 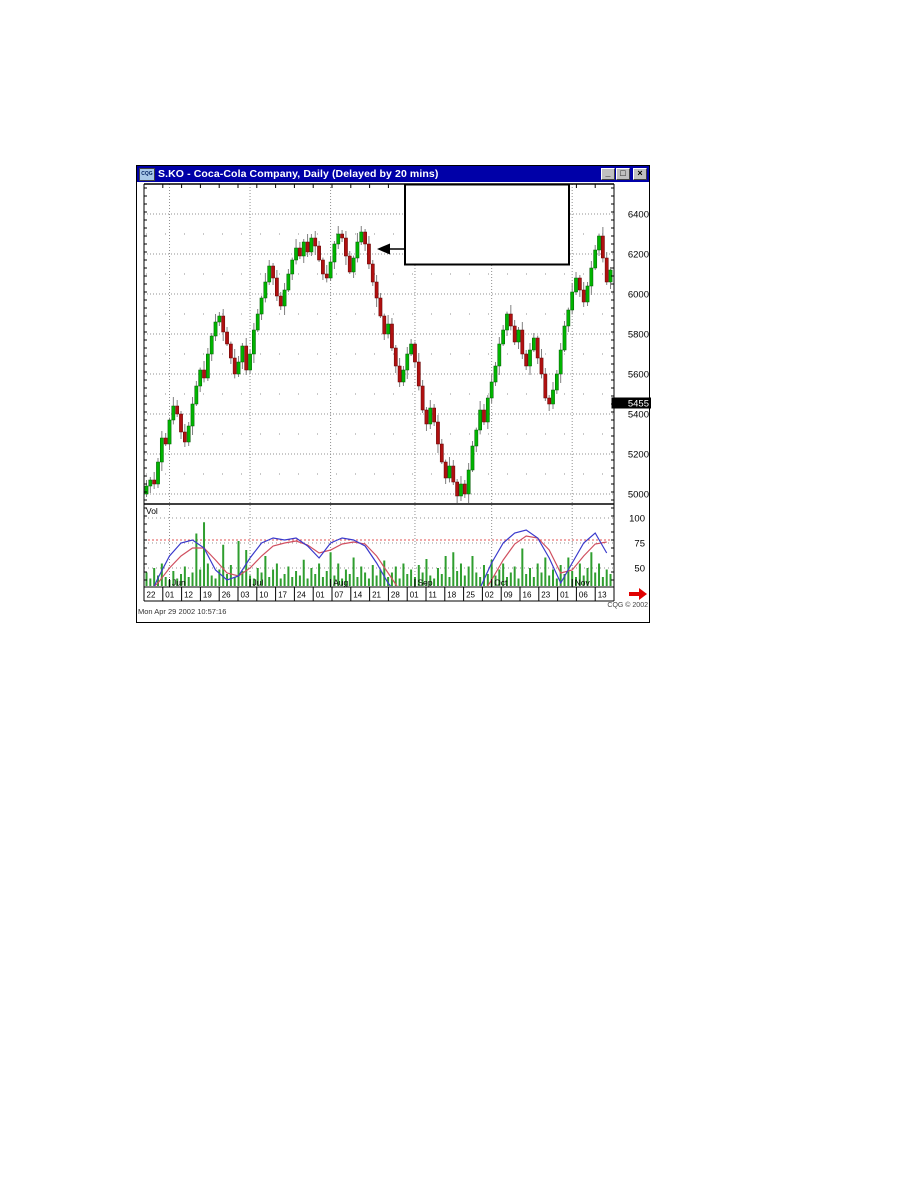 I want to click on date-tick-label: 03, so click(x=245, y=595).